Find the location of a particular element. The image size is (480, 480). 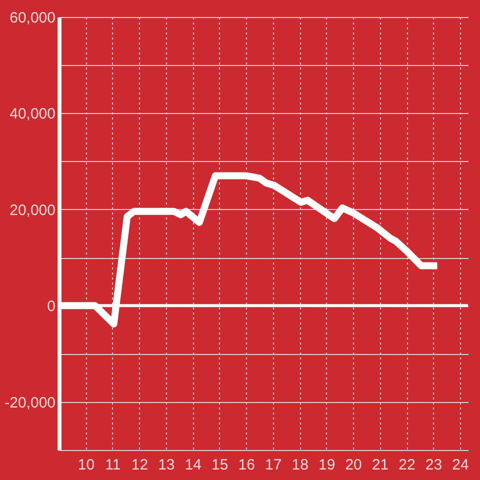

x-tick-label: 12 is located at coordinates (139, 465).